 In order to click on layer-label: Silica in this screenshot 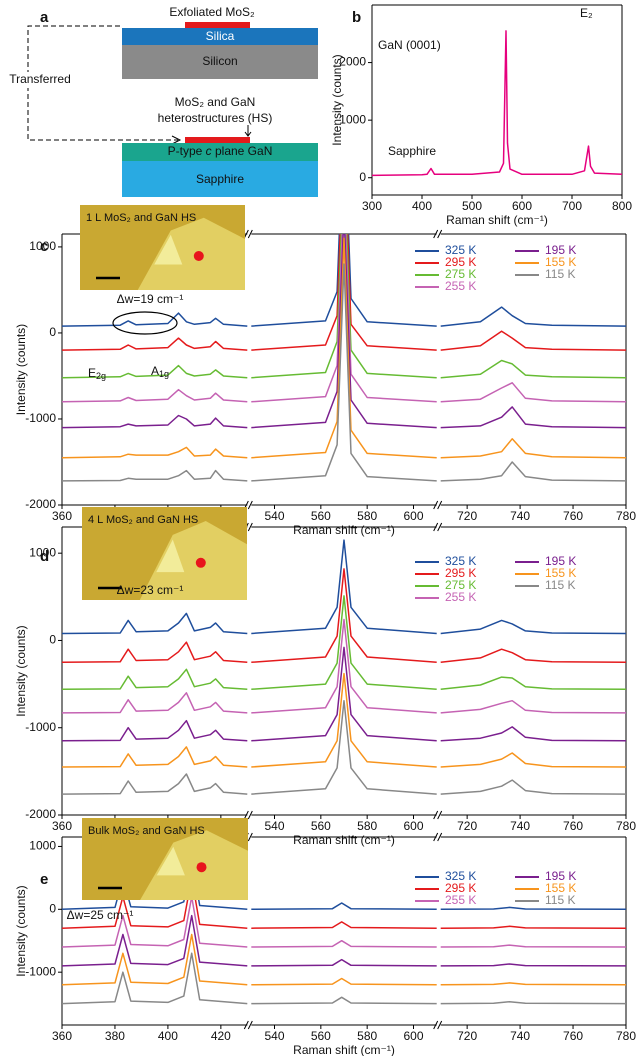, I will do `click(220, 36)`.